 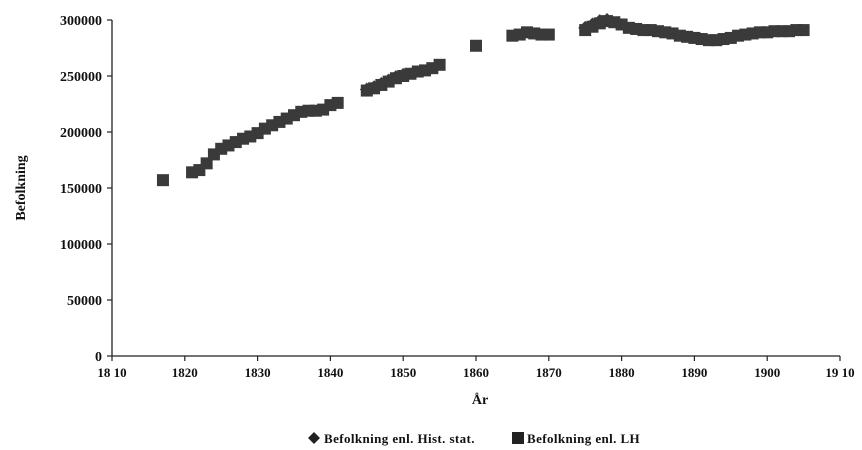 What do you see at coordinates (399, 438) in the screenshot?
I see `legend-label-hist-stat: Befolkning enl. Hist. stat.` at bounding box center [399, 438].